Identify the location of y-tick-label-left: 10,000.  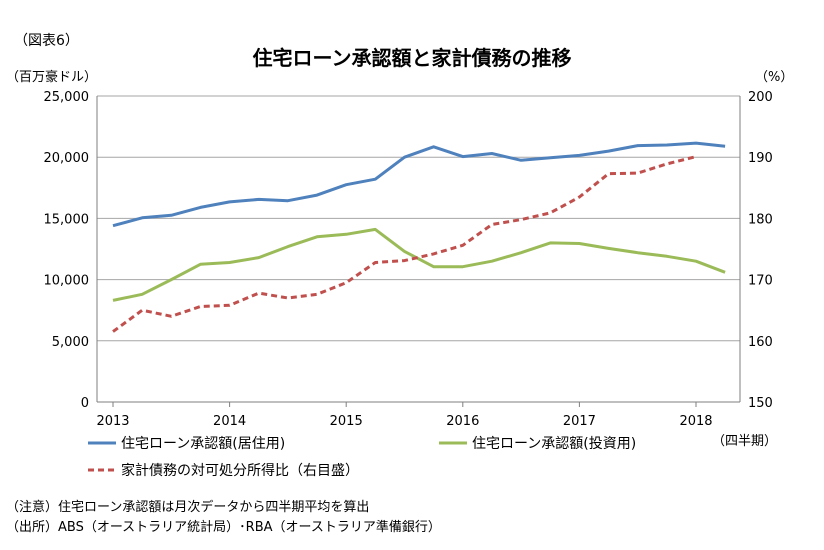
(67, 281).